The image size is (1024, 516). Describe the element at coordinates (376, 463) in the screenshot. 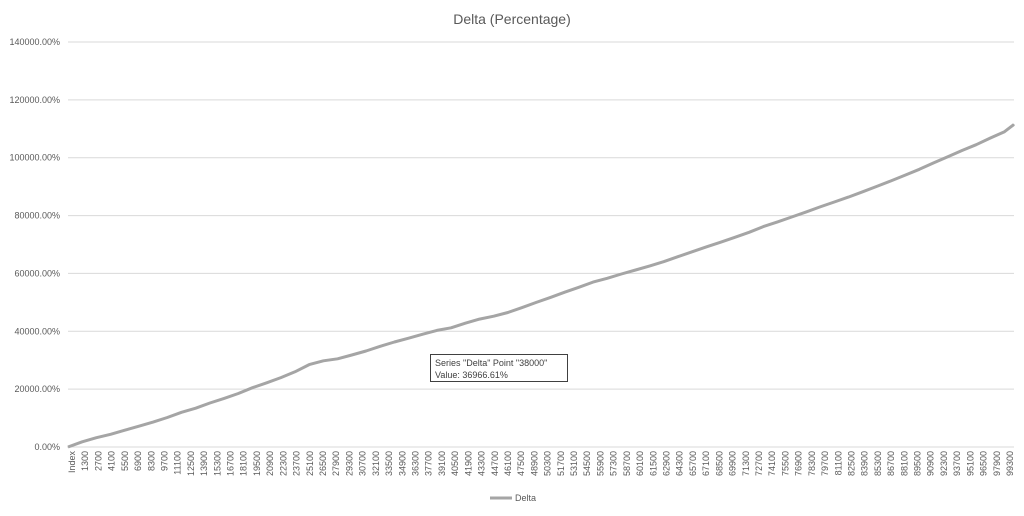

I see `x-tick-label: 32100` at that location.